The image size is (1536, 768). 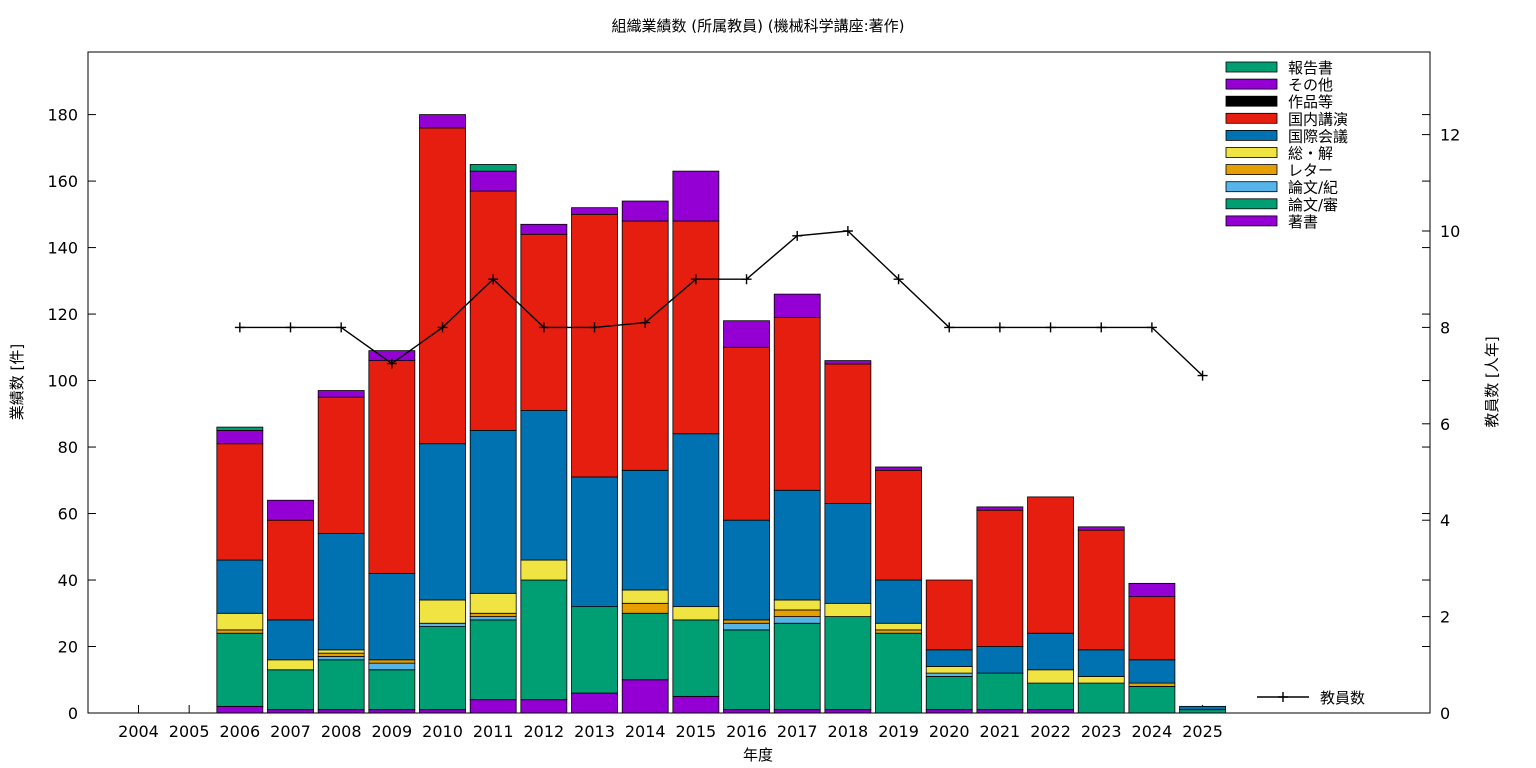 I want to click on faculty-line-group, so click(x=721, y=303).